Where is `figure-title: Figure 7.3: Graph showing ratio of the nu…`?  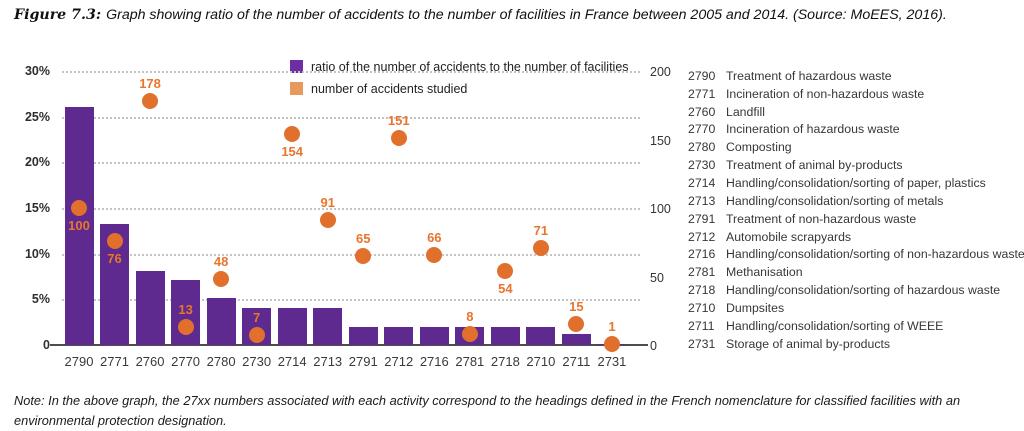 figure-title: Figure 7.3: Graph showing ratio of the nu… is located at coordinates (480, 15).